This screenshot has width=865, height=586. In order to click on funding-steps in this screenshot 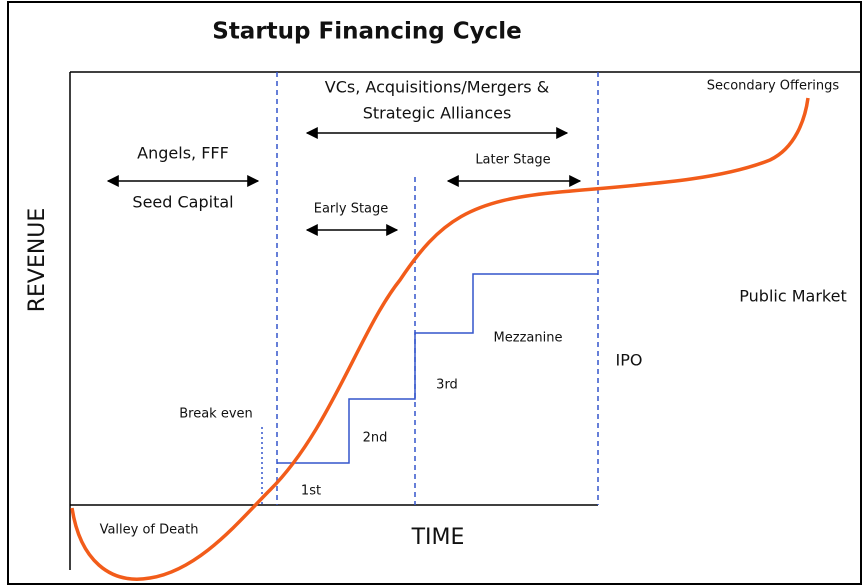, I will do `click(437, 368)`.